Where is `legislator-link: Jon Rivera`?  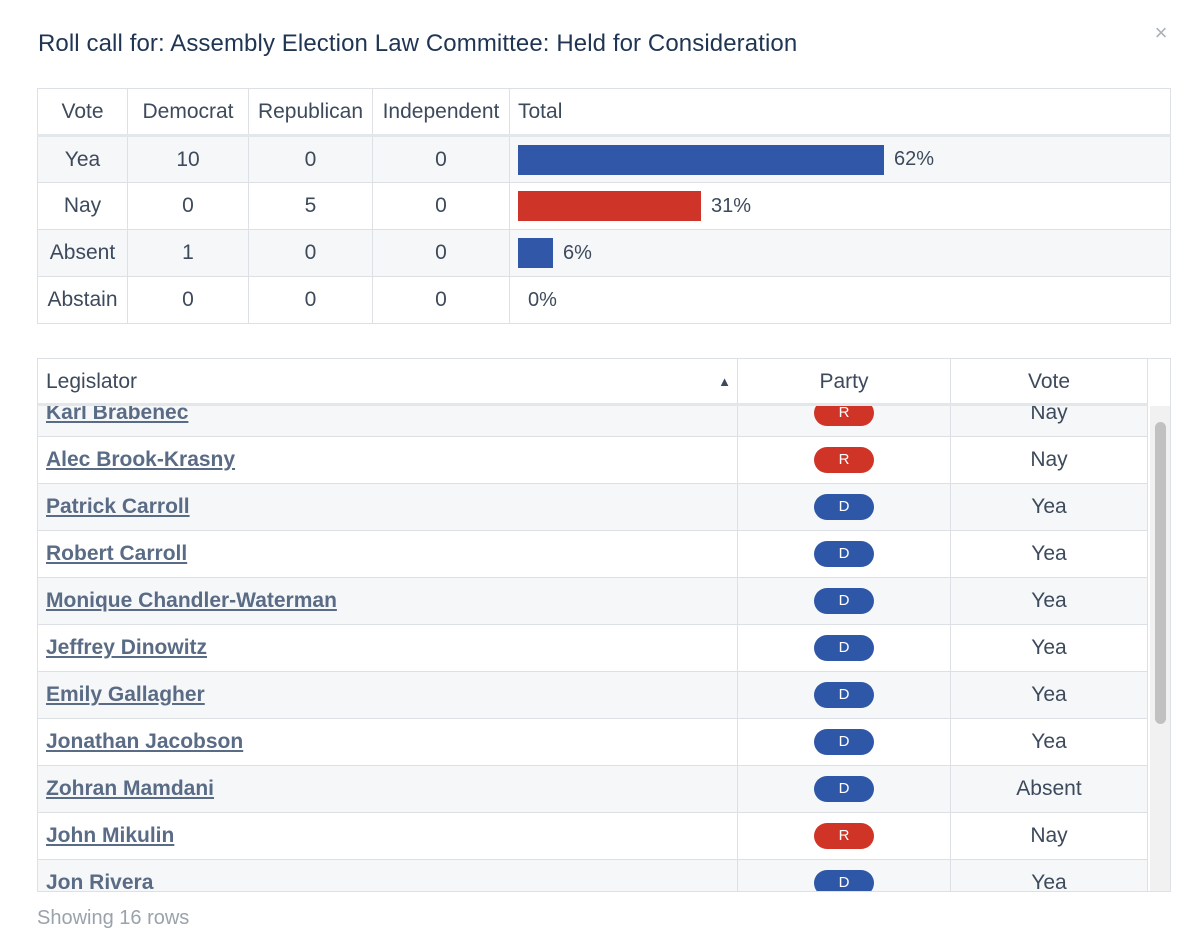
legislator-link: Jon Rivera is located at coordinates (100, 881).